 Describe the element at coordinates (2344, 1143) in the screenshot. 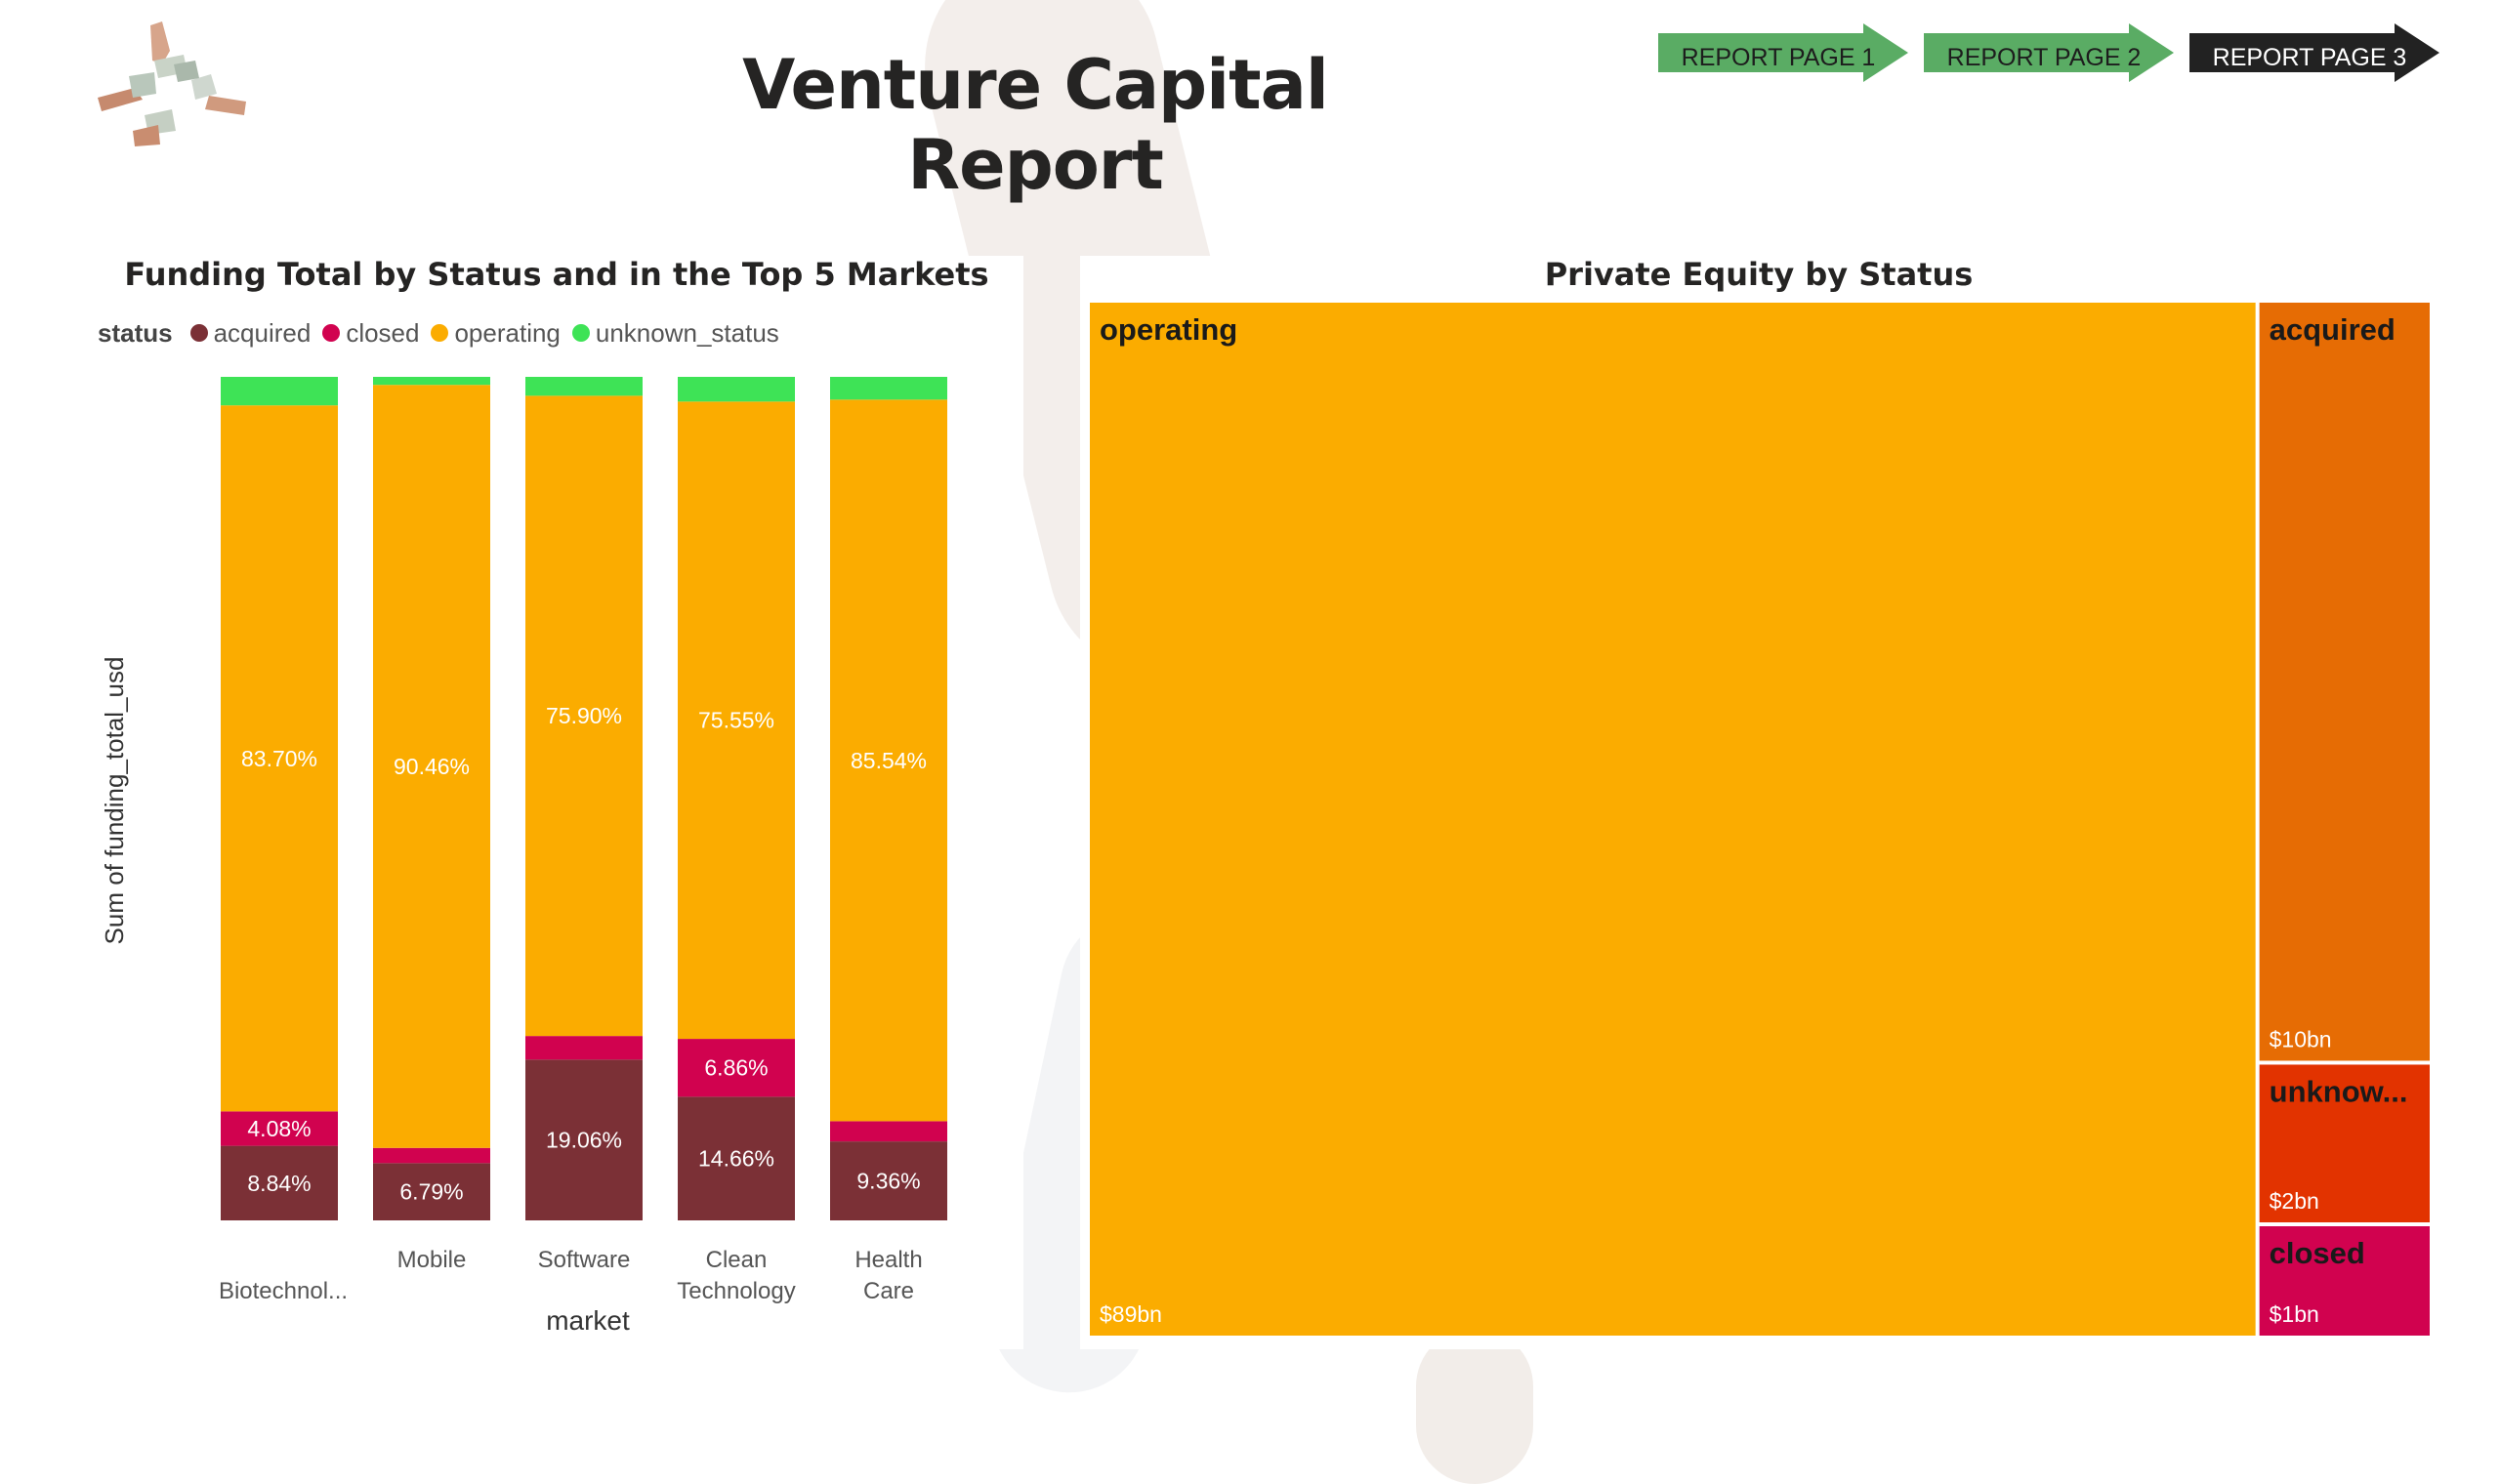

I see `treemap-tile-unknown-status` at that location.